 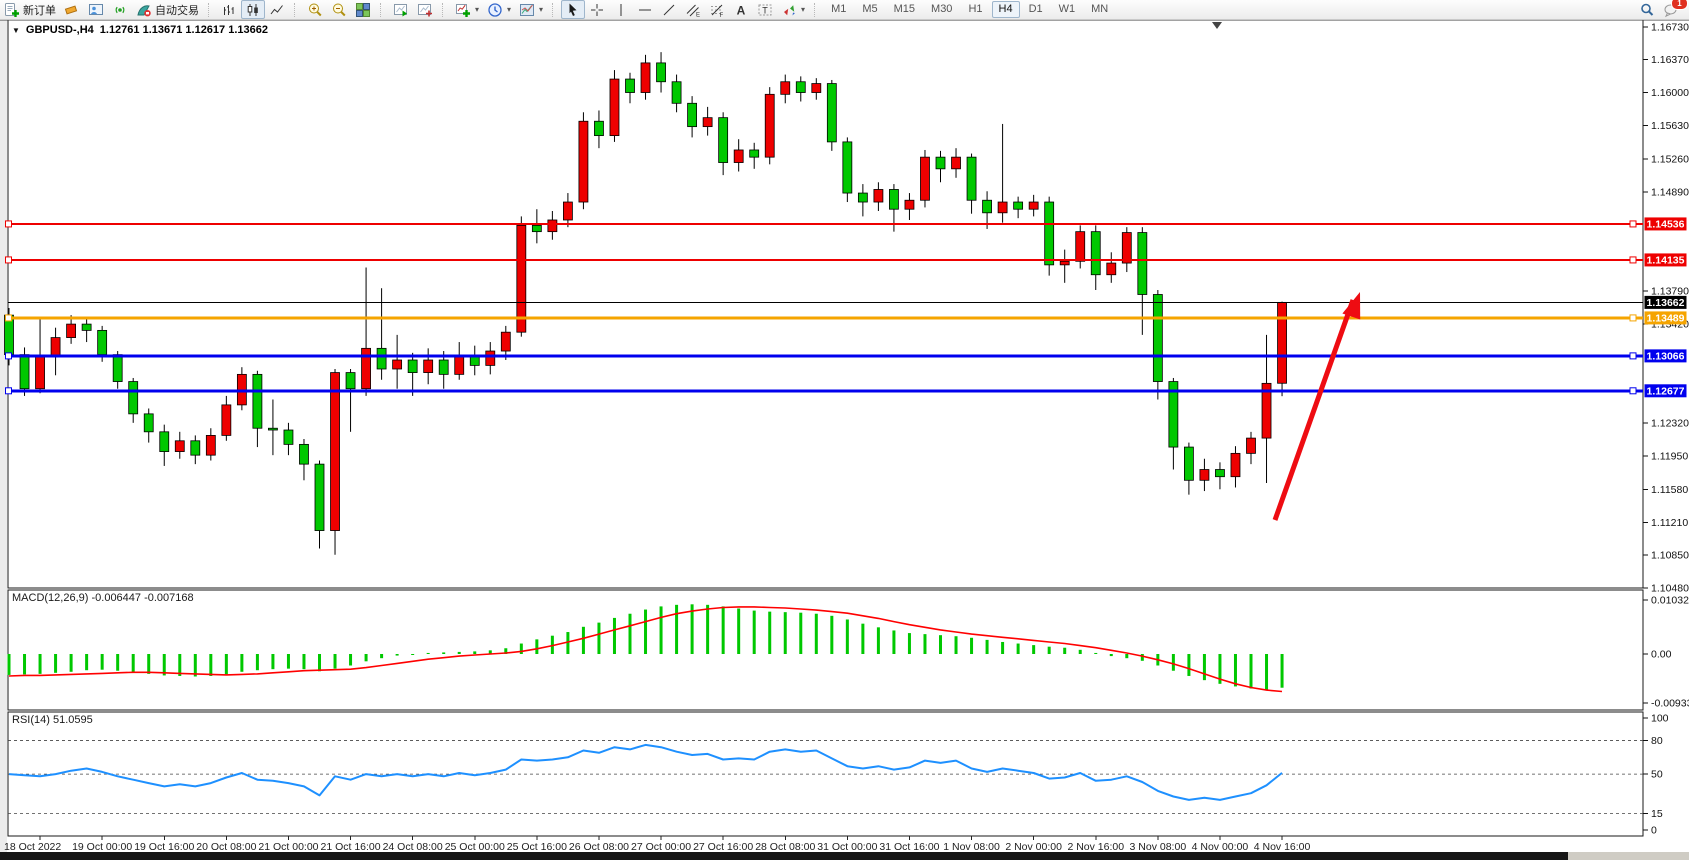 I want to click on search-button, so click(x=1647, y=9).